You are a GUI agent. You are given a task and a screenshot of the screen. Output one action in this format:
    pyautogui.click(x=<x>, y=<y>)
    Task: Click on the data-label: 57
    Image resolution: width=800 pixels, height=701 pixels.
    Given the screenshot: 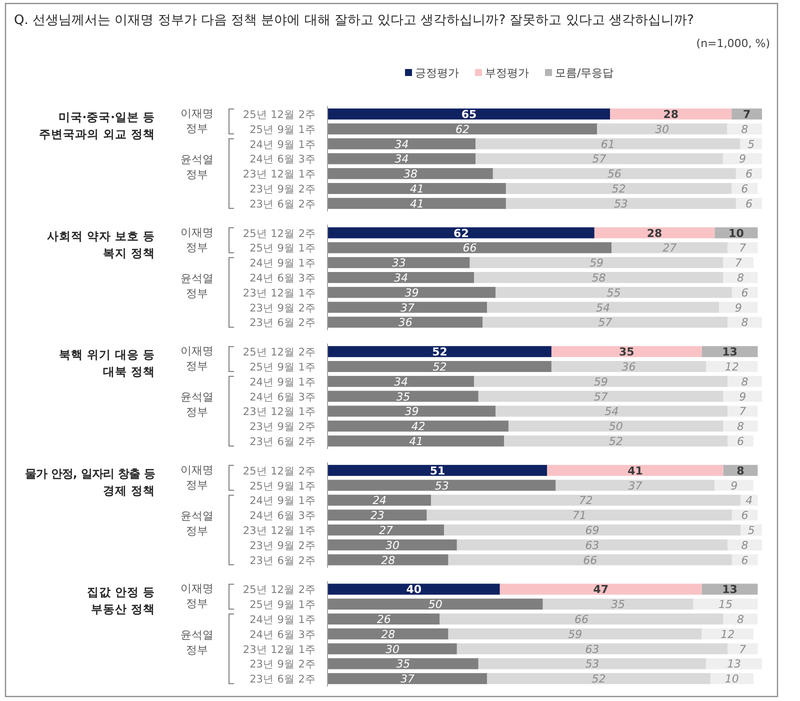 What is the action you would take?
    pyautogui.click(x=601, y=397)
    